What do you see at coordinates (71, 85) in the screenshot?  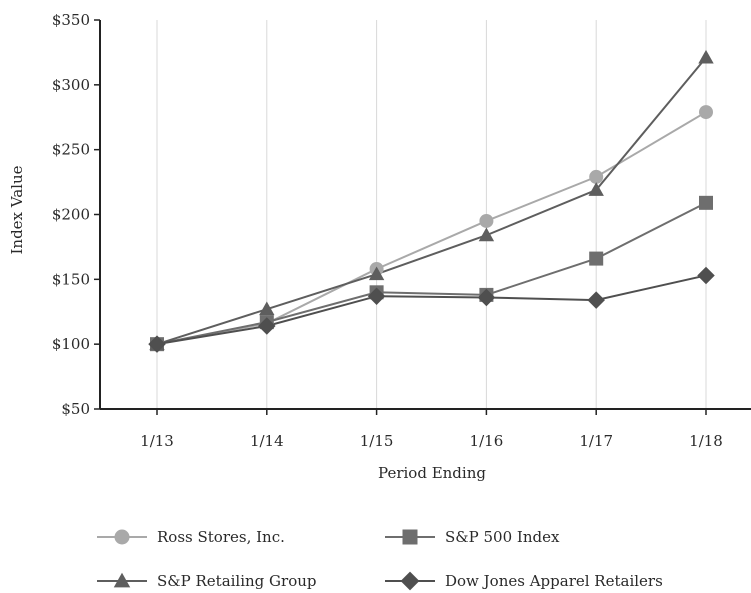 I see `y-tick-label: $300` at bounding box center [71, 85].